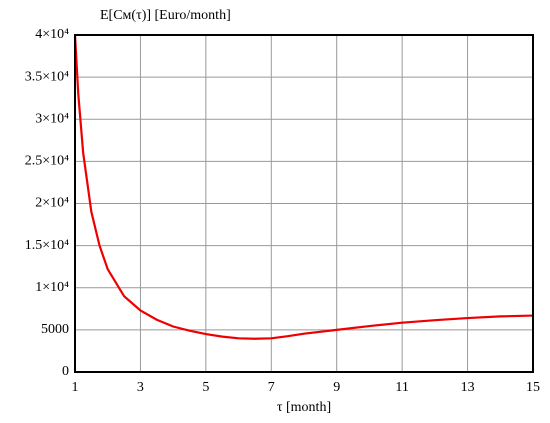 This screenshot has width=550, height=423. What do you see at coordinates (52, 34) in the screenshot?
I see `y-tick-label: 4×10⁴` at bounding box center [52, 34].